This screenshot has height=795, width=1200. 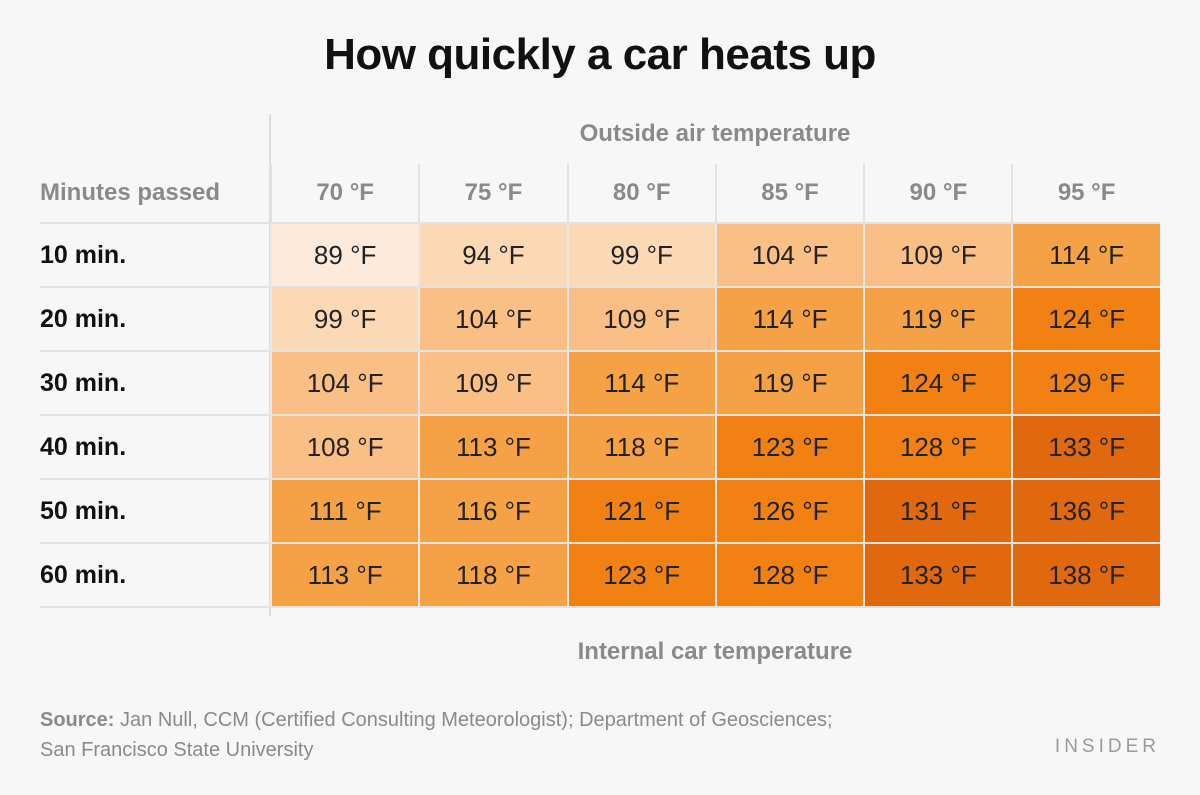 I want to click on row-label: 30 min., so click(x=83, y=382).